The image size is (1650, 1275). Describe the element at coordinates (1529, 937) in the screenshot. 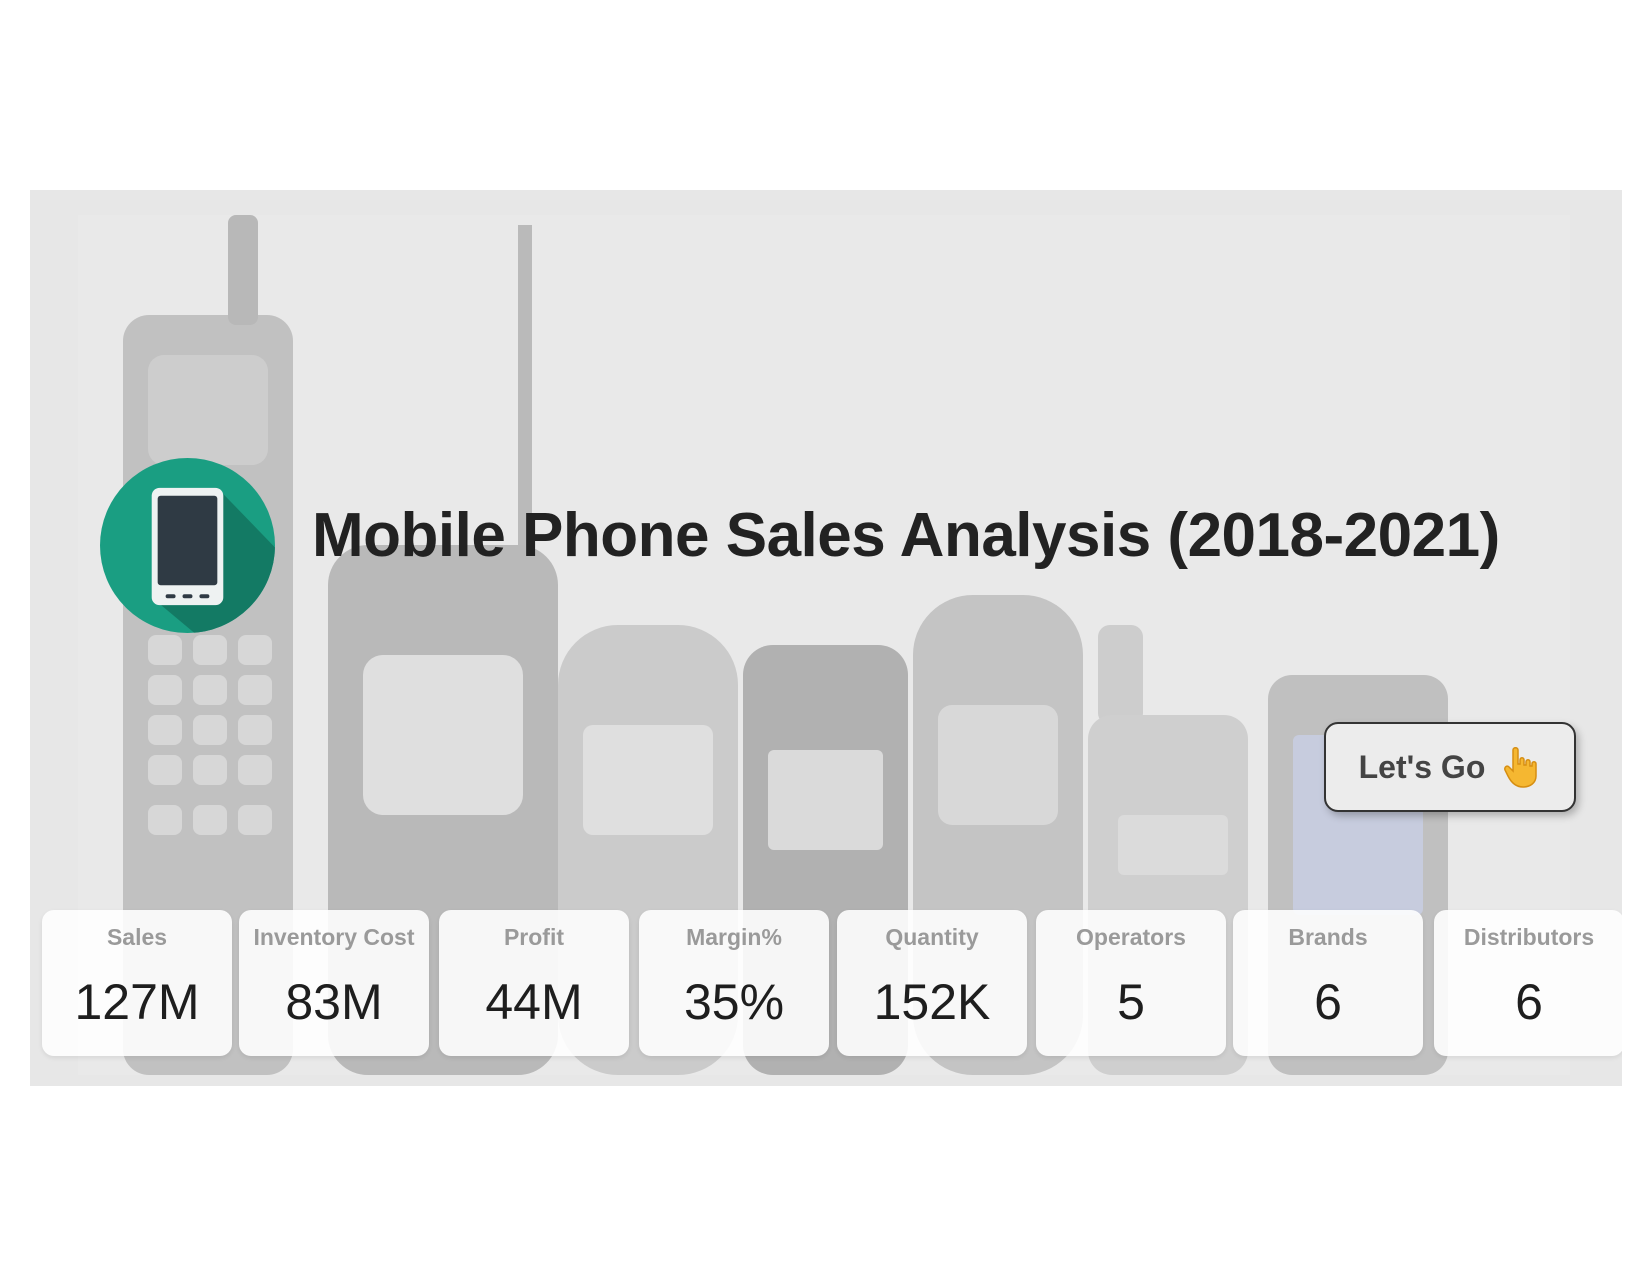

I see `kpi-label: Distributors` at that location.